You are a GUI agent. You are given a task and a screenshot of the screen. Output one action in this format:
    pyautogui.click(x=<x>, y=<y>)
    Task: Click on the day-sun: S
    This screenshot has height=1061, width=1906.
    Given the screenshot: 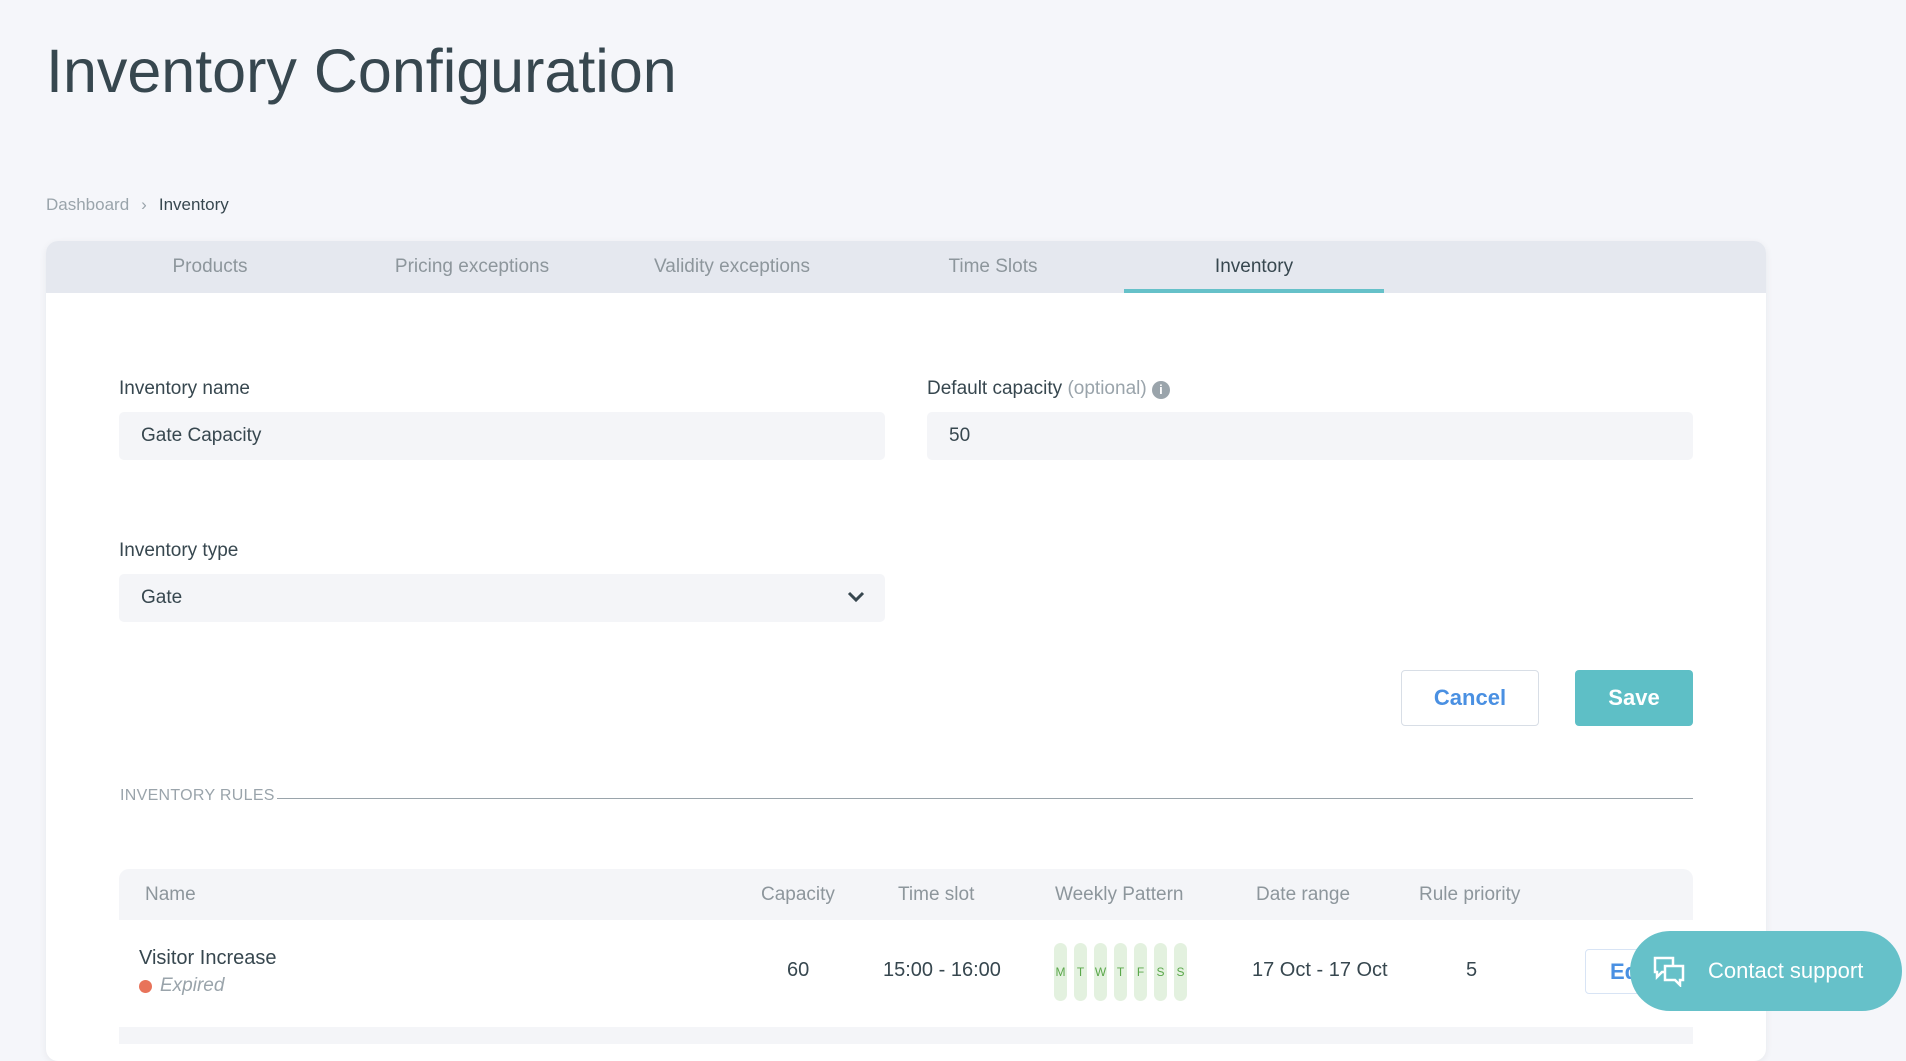 What is the action you would take?
    pyautogui.click(x=1180, y=972)
    